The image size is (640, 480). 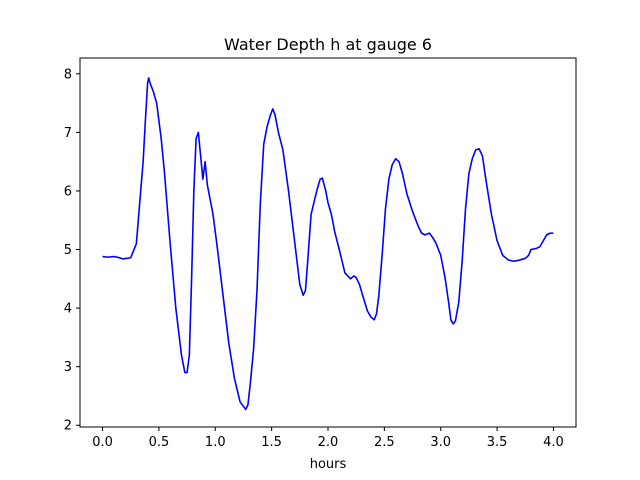 I want to click on x-tick-label: 3.0, so click(x=440, y=442).